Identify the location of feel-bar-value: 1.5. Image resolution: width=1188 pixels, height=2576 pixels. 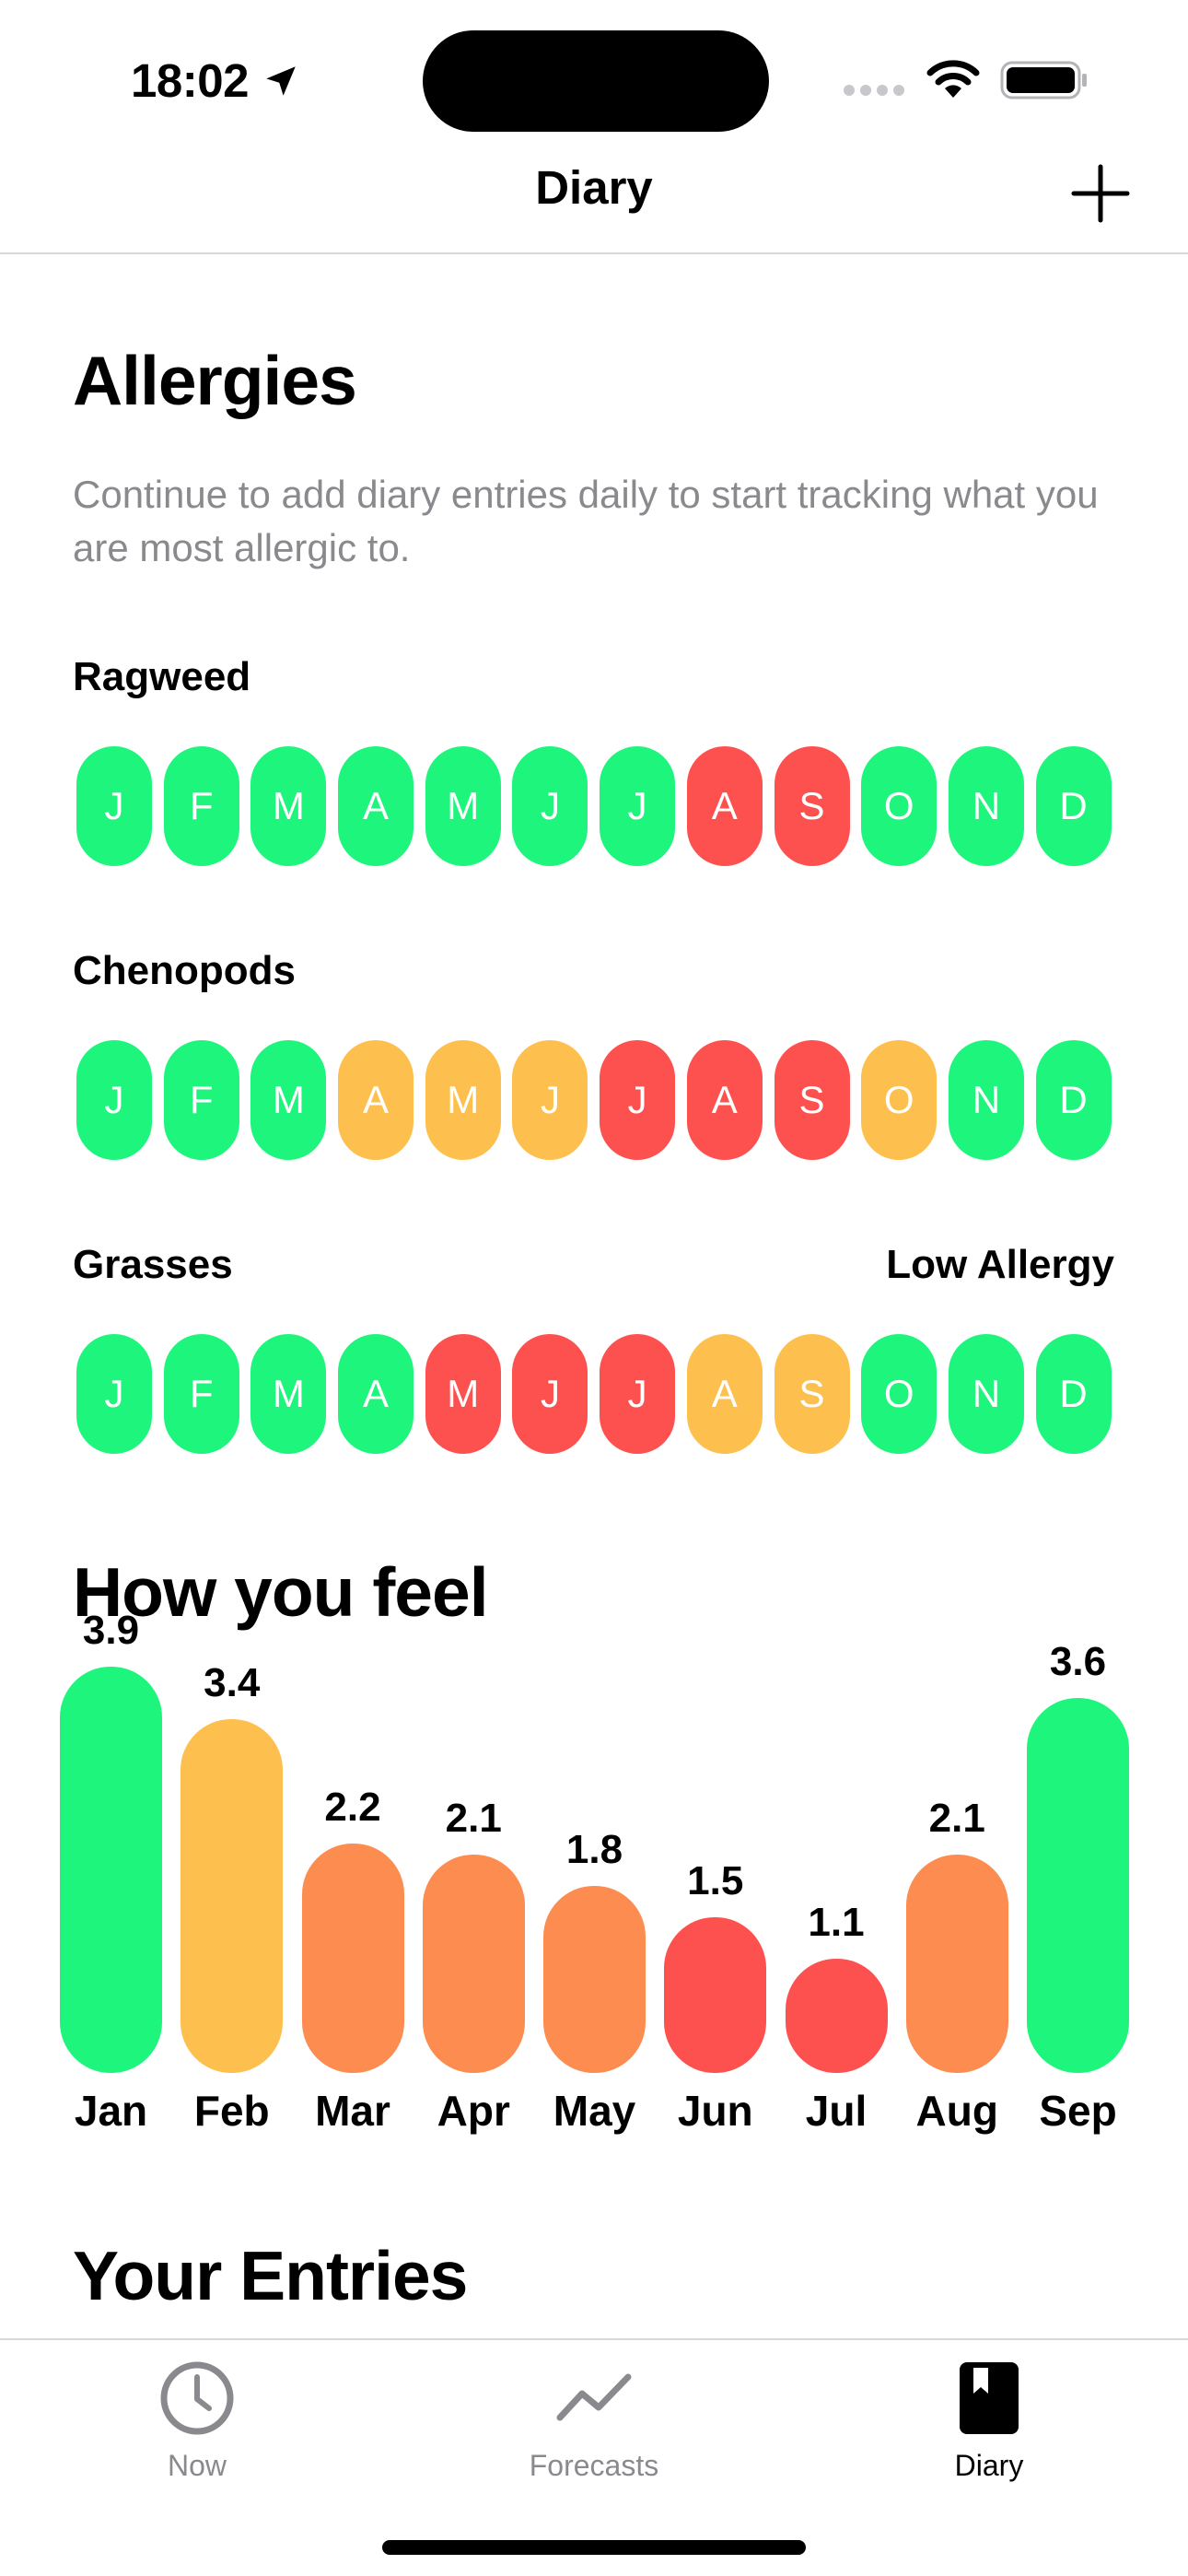
(715, 1880).